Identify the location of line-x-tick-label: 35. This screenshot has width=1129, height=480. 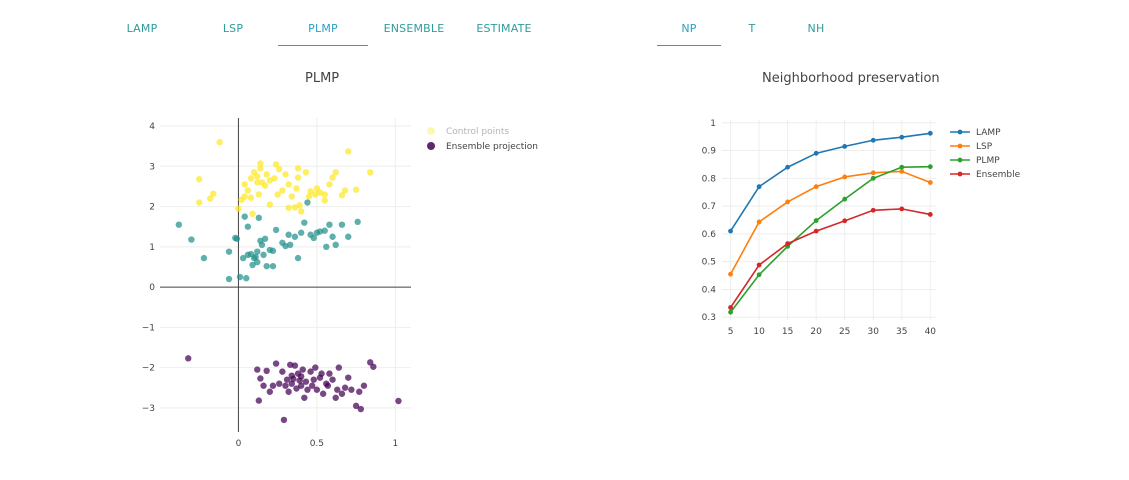
(901, 332).